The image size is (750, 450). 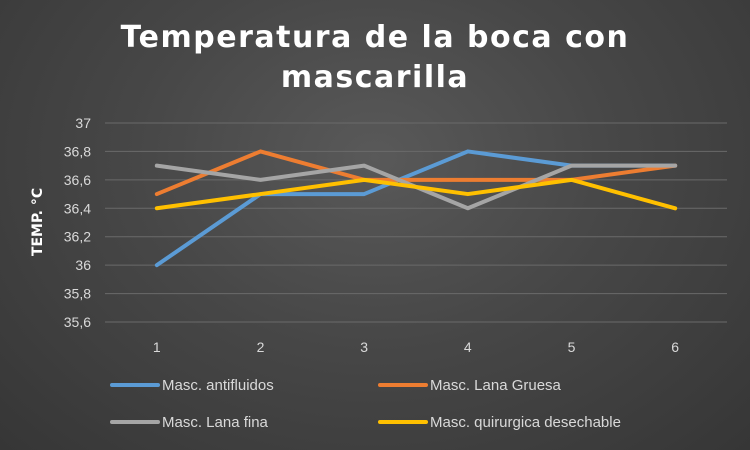 I want to click on legend-label: Masc. quirurgica desechable, so click(x=525, y=422).